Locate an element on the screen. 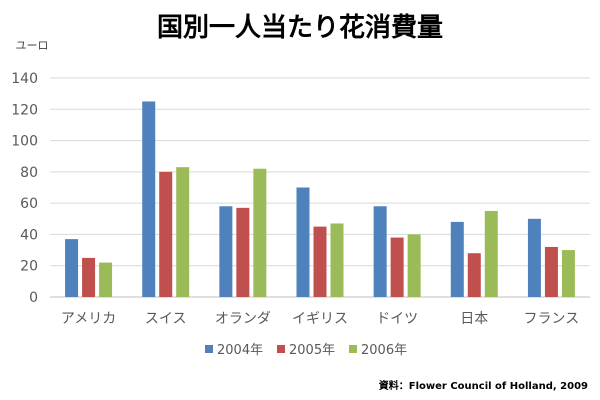  legend-label-2: 2005年 is located at coordinates (312, 350).